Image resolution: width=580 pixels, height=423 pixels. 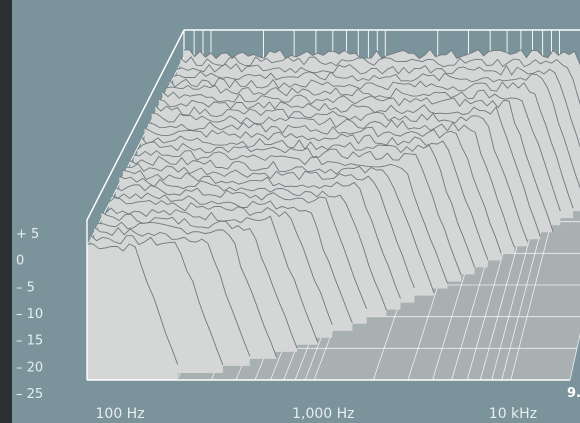 What do you see at coordinates (25, 287) in the screenshot?
I see `y-tick-label: – 5` at bounding box center [25, 287].